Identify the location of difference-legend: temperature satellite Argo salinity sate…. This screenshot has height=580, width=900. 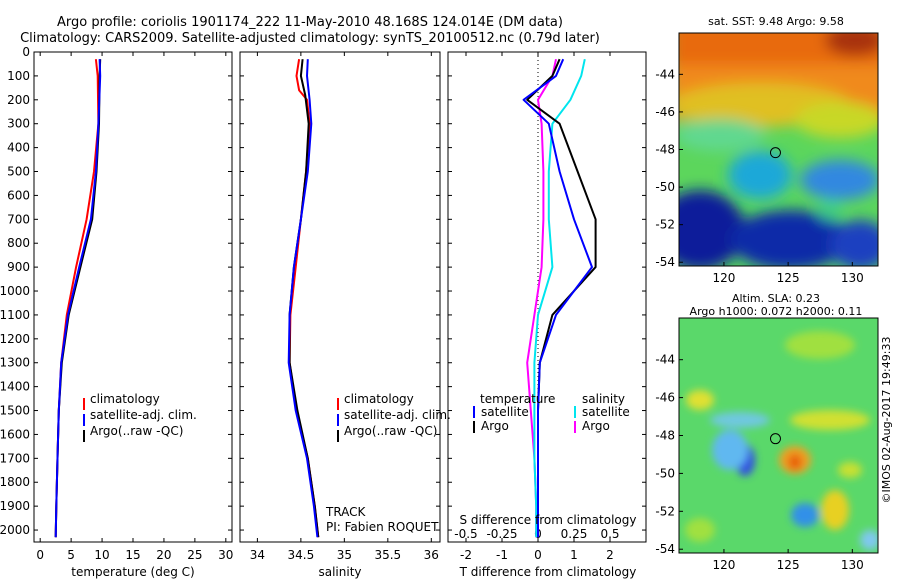
(551, 412).